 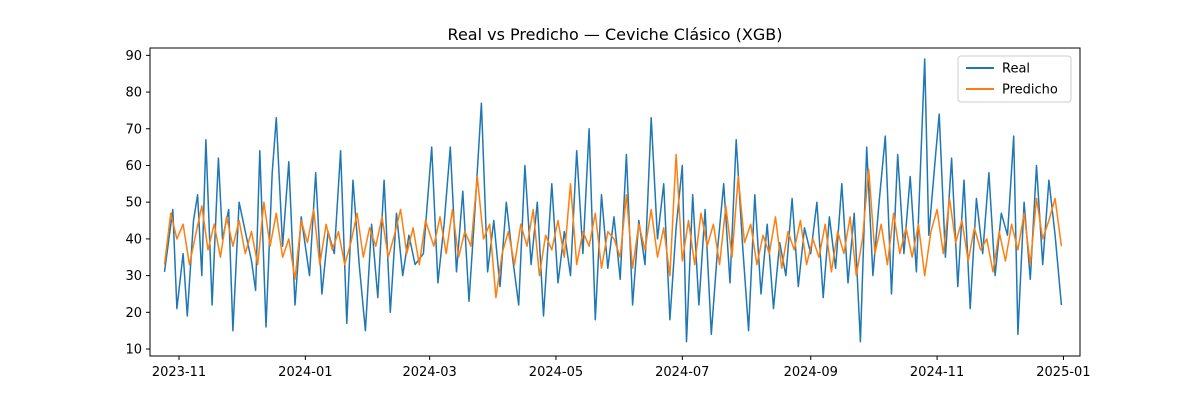 I want to click on x-tick-label: 2025-01, so click(x=1063, y=372).